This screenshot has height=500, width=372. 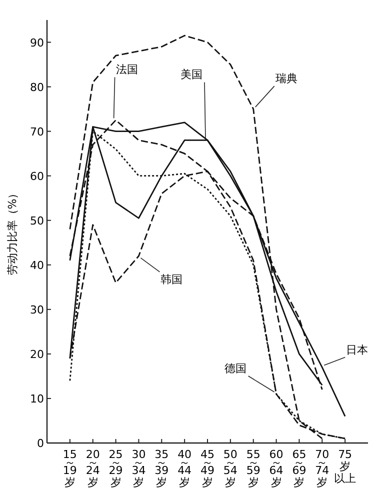 What do you see at coordinates (37, 131) in the screenshot?
I see `y-tick-label: 70` at bounding box center [37, 131].